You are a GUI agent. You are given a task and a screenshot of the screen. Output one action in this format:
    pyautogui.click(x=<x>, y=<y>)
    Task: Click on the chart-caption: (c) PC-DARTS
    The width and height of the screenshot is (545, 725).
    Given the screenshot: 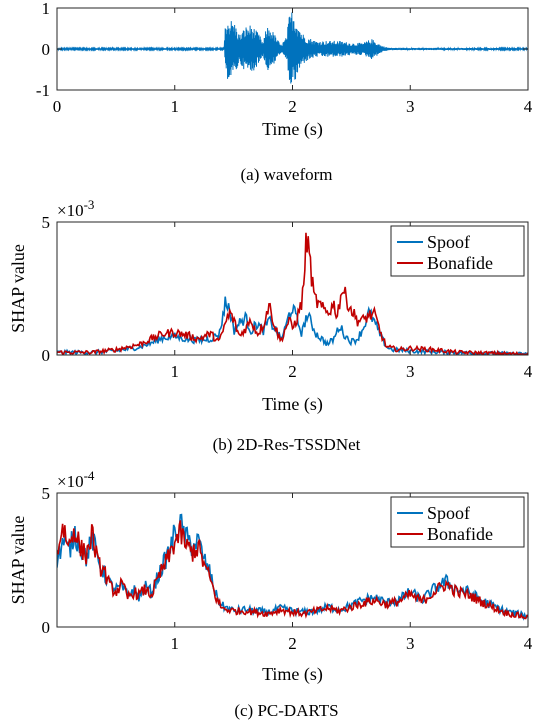 What is the action you would take?
    pyautogui.click(x=286, y=710)
    